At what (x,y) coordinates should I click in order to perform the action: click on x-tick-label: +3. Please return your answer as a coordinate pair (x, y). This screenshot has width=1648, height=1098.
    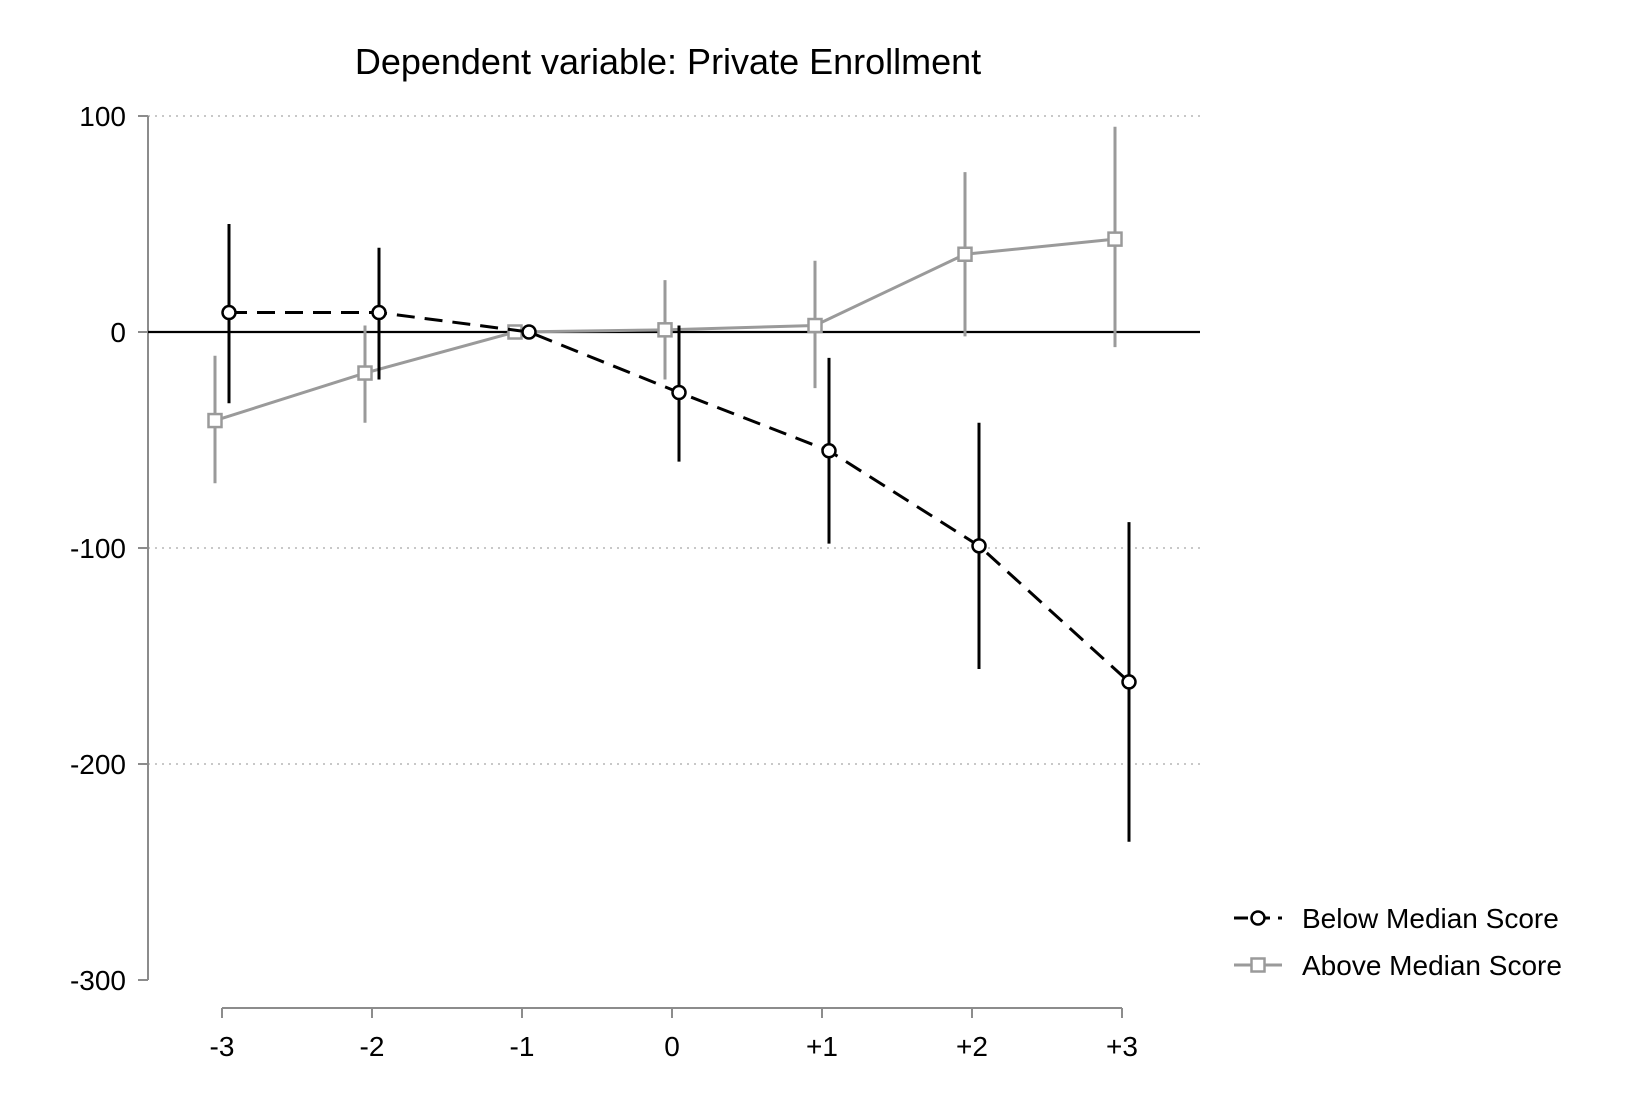
    Looking at the image, I should click on (1122, 1046).